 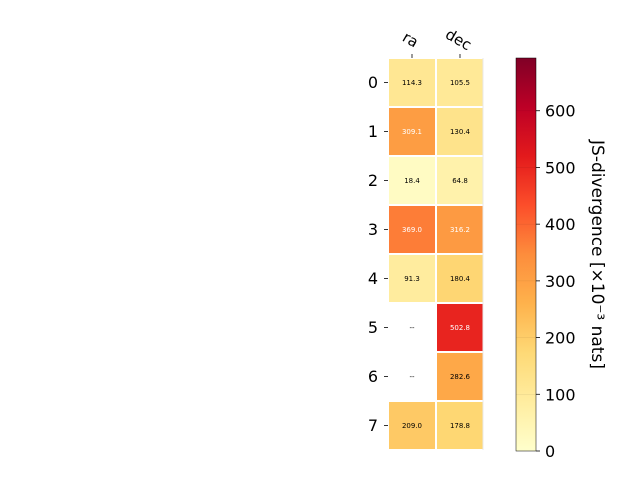 I want to click on heatmap-cell-r7-ra, so click(x=412, y=425).